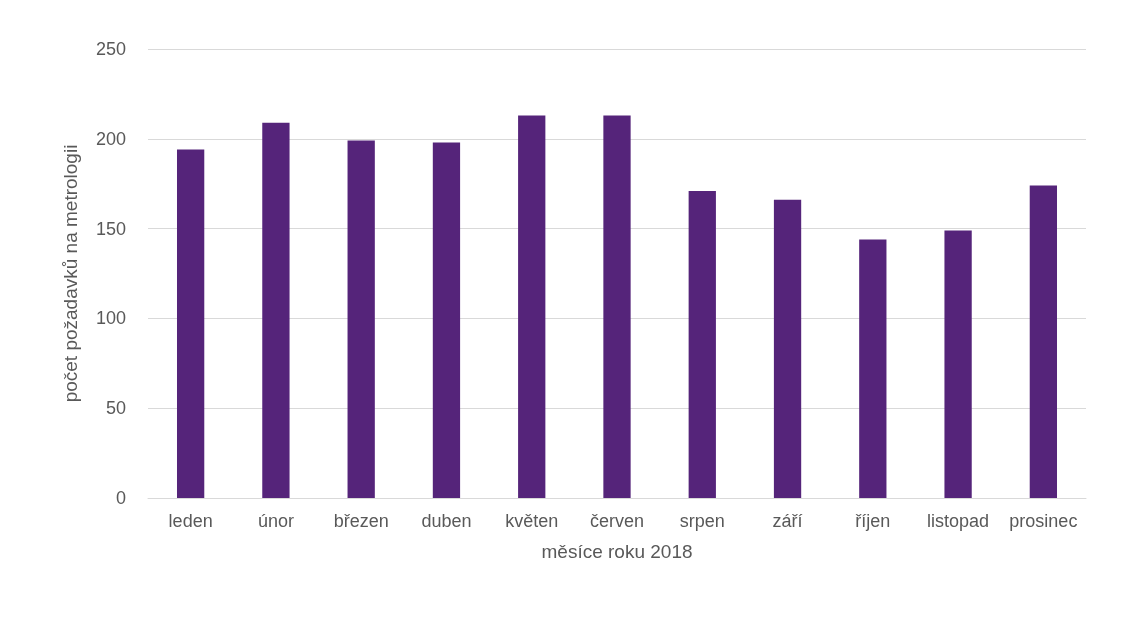  Describe the element at coordinates (70, 273) in the screenshot. I see `y-axis-title: počet požadavků na metrologii` at that location.